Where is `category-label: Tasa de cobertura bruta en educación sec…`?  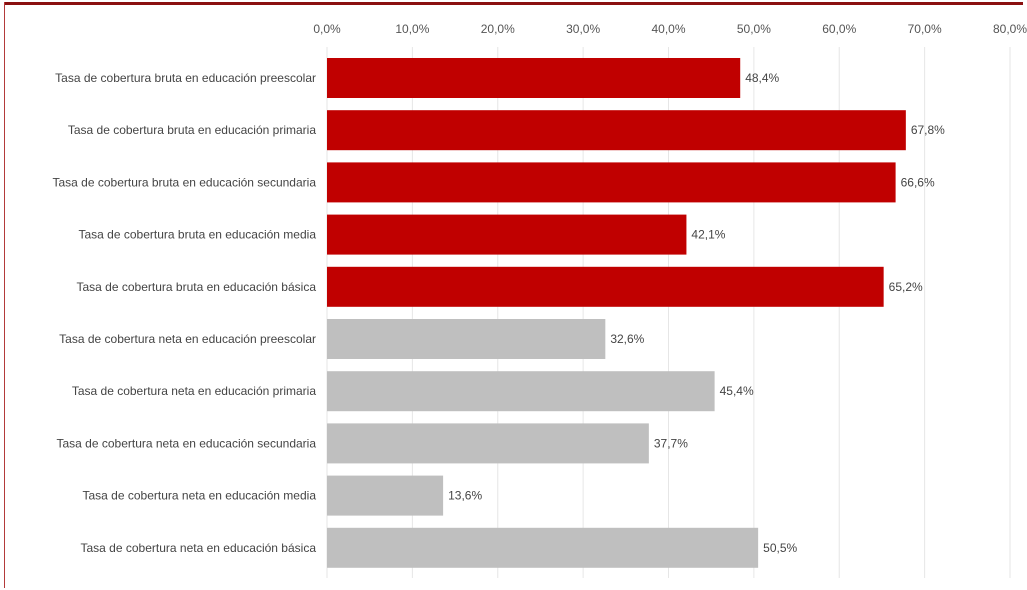
category-label: Tasa de cobertura bruta en educación sec… is located at coordinates (184, 182).